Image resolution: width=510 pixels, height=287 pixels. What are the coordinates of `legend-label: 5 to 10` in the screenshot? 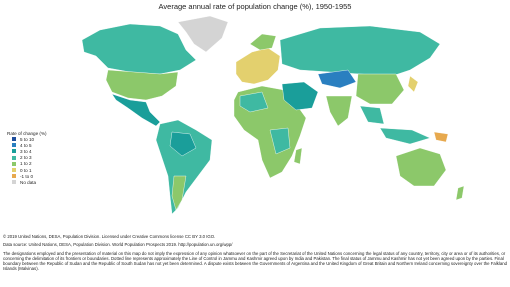 It's located at (27, 139).